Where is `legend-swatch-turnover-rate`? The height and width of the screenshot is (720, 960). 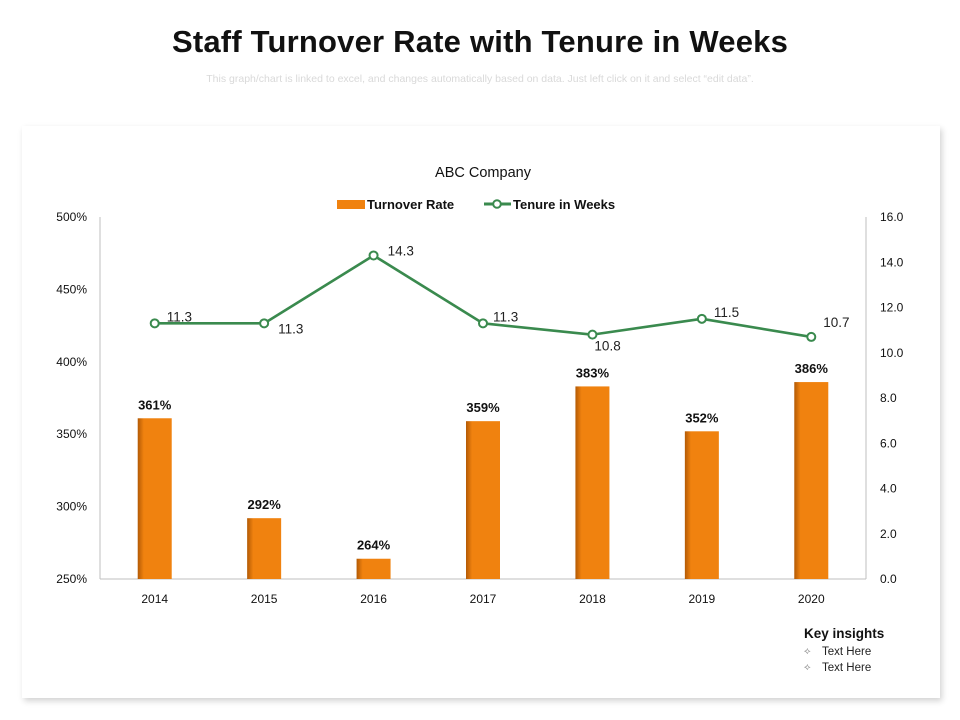
legend-swatch-turnover-rate is located at coordinates (351, 204).